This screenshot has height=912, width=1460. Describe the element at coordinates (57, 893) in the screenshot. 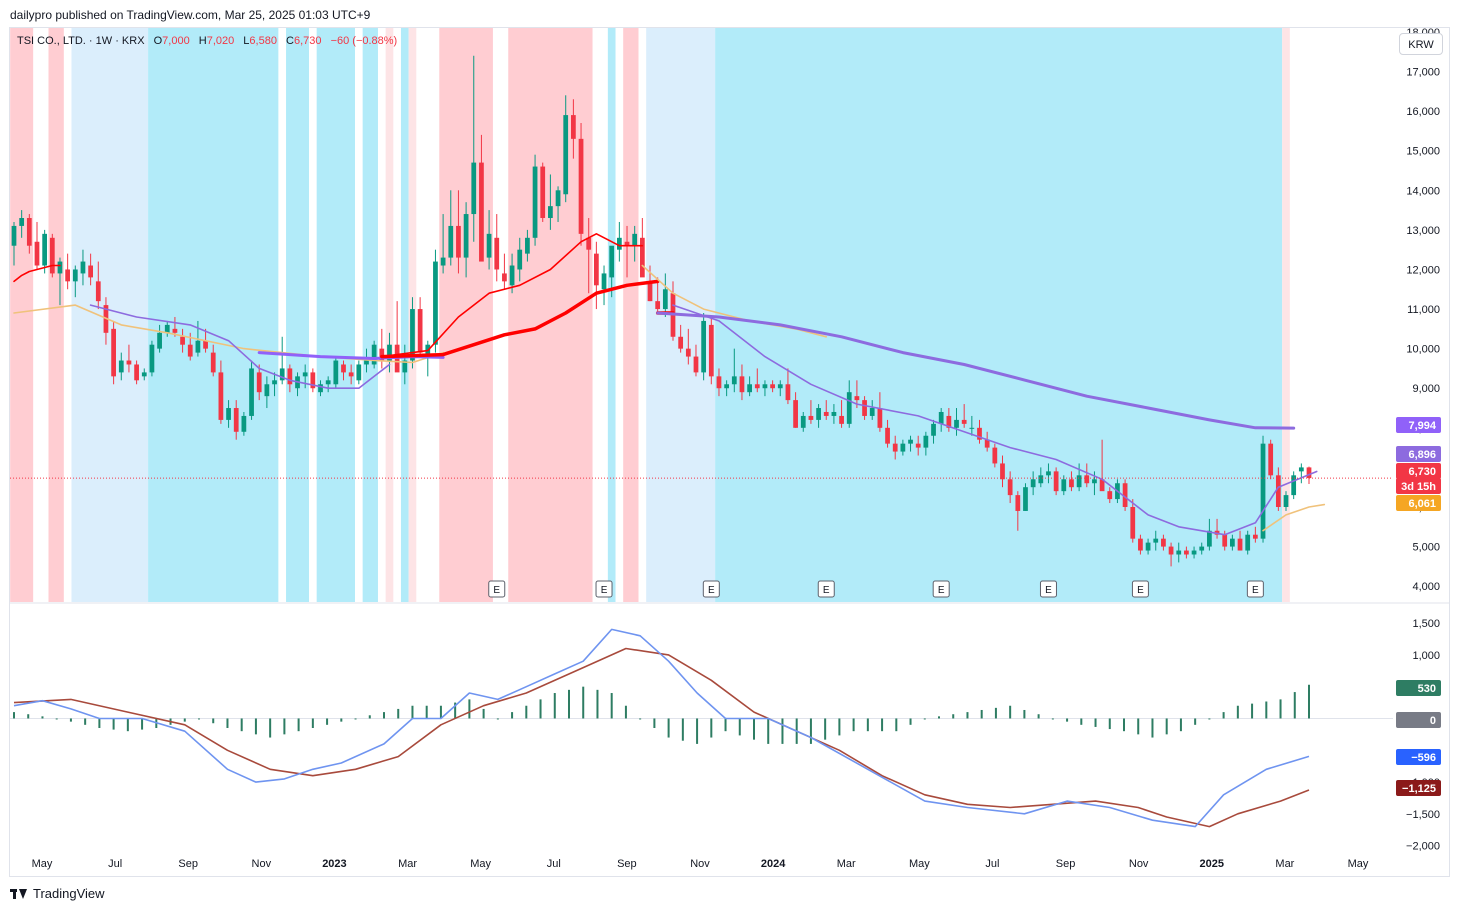

I see `footer-brand: TradingView` at that location.